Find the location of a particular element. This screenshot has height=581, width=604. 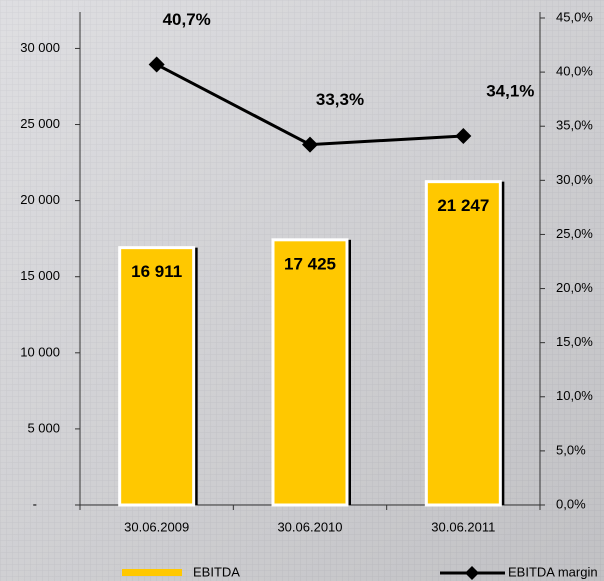

legend-swatch is located at coordinates (152, 572).